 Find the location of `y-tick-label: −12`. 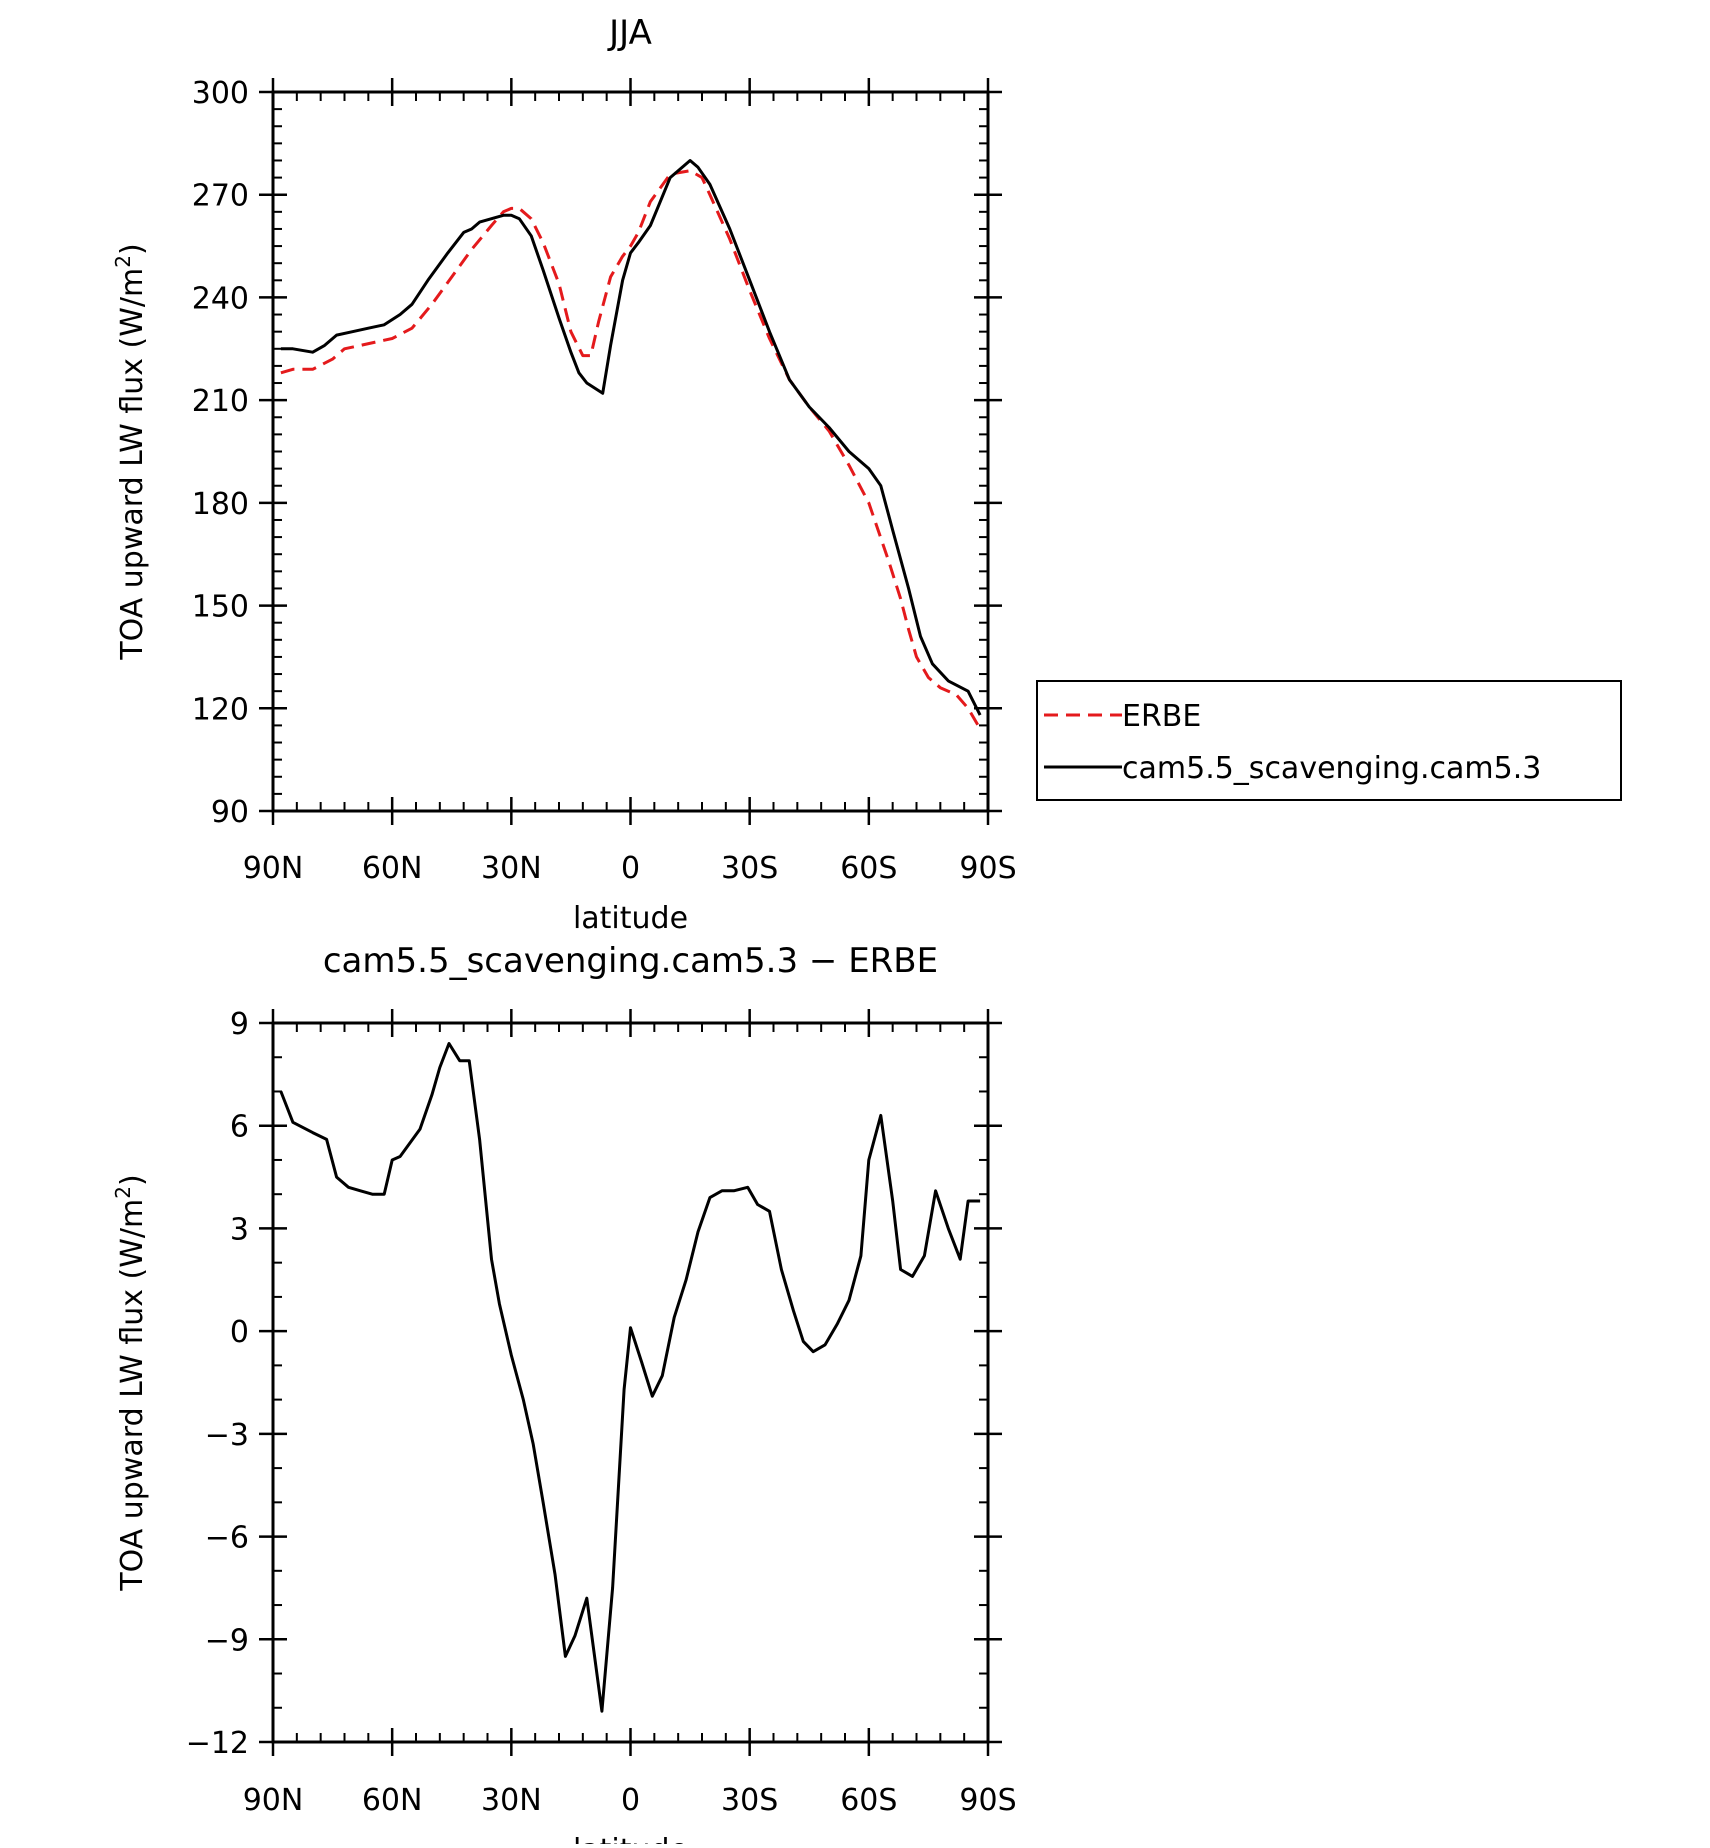

y-tick-label: −12 is located at coordinates (217, 1743).